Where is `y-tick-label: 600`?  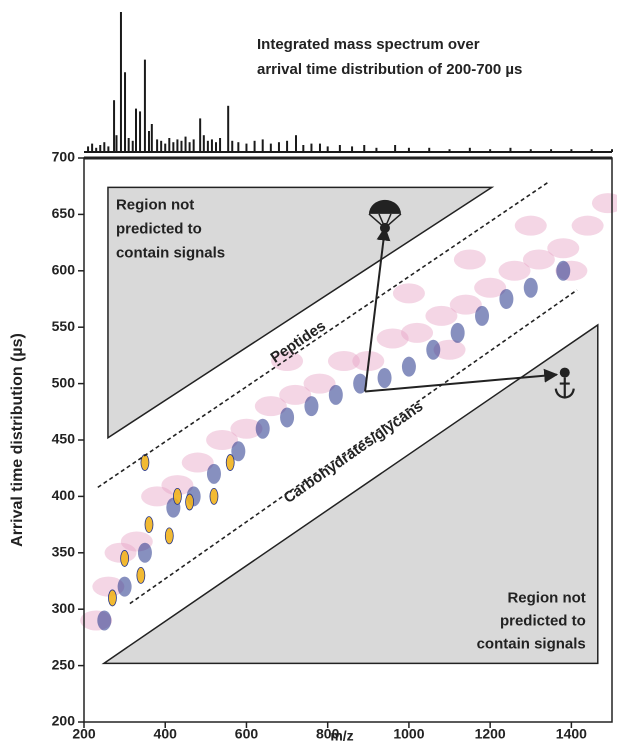
y-tick-label: 600 is located at coordinates (64, 270).